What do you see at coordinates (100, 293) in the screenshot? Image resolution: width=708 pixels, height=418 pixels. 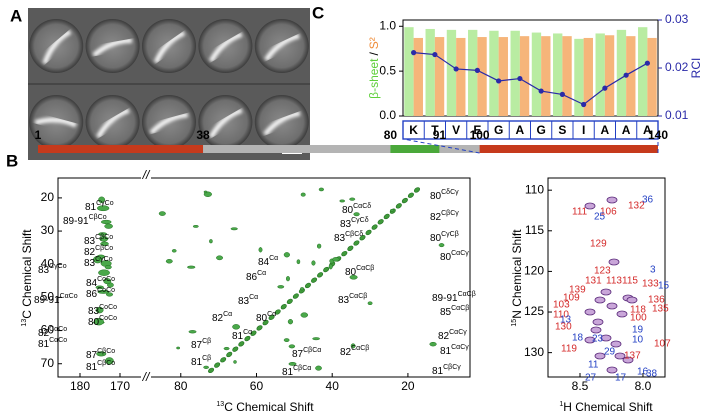 I see `peak-label: 86CoCo` at bounding box center [100, 293].